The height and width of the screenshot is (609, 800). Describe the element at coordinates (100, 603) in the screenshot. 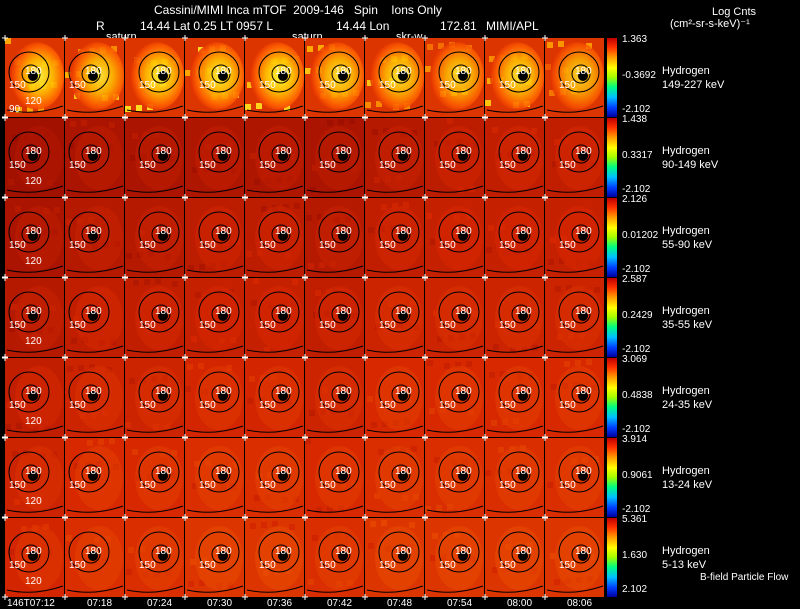

I see `time-axis-label: 07:18` at that location.